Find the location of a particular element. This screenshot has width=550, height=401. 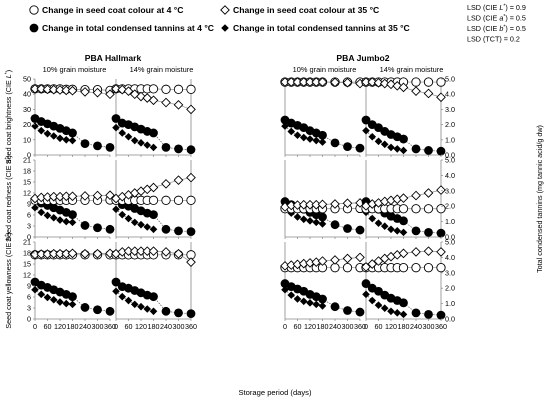

y-axis-label-prefix: Seed coat brightness (CIE is located at coordinates (8, 121).